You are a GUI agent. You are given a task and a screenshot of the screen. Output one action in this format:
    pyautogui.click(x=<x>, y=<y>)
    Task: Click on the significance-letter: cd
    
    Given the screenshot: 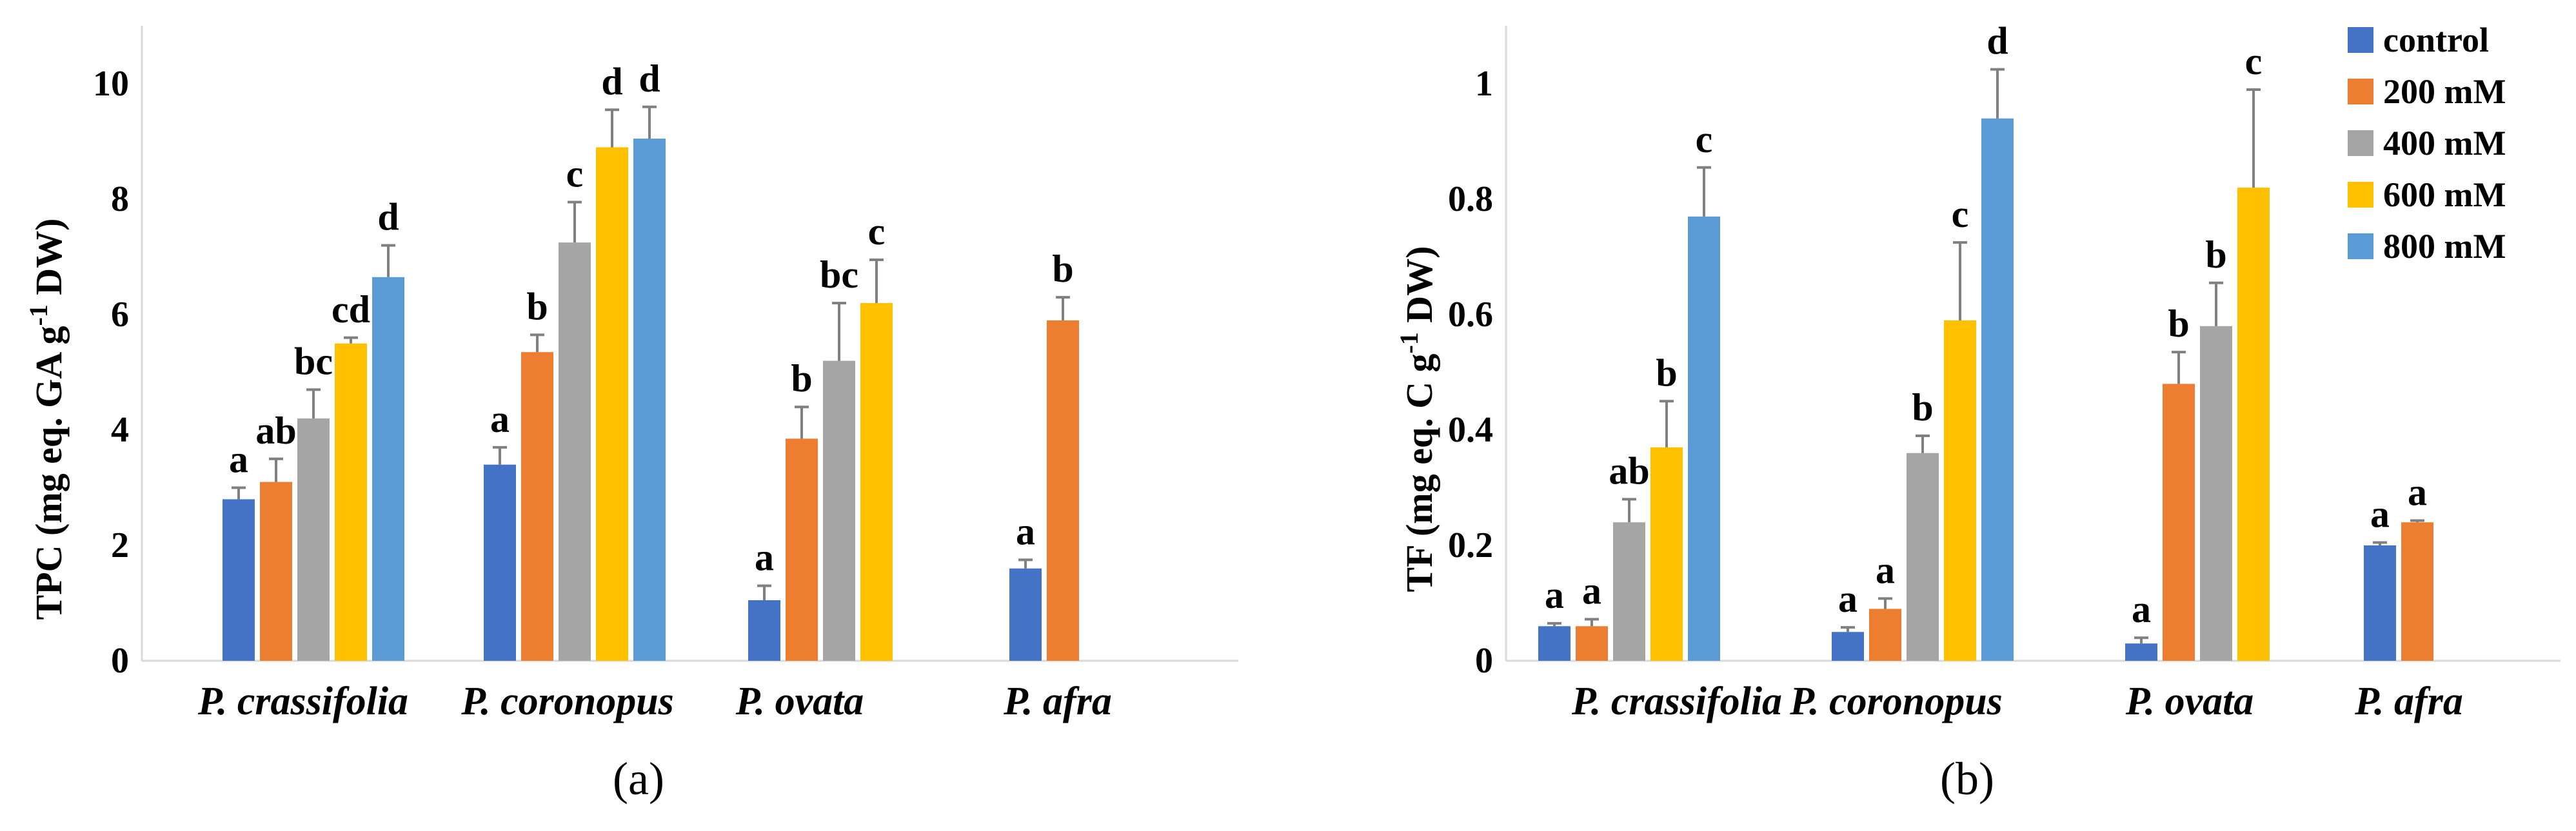 What is the action you would take?
    pyautogui.click(x=351, y=309)
    